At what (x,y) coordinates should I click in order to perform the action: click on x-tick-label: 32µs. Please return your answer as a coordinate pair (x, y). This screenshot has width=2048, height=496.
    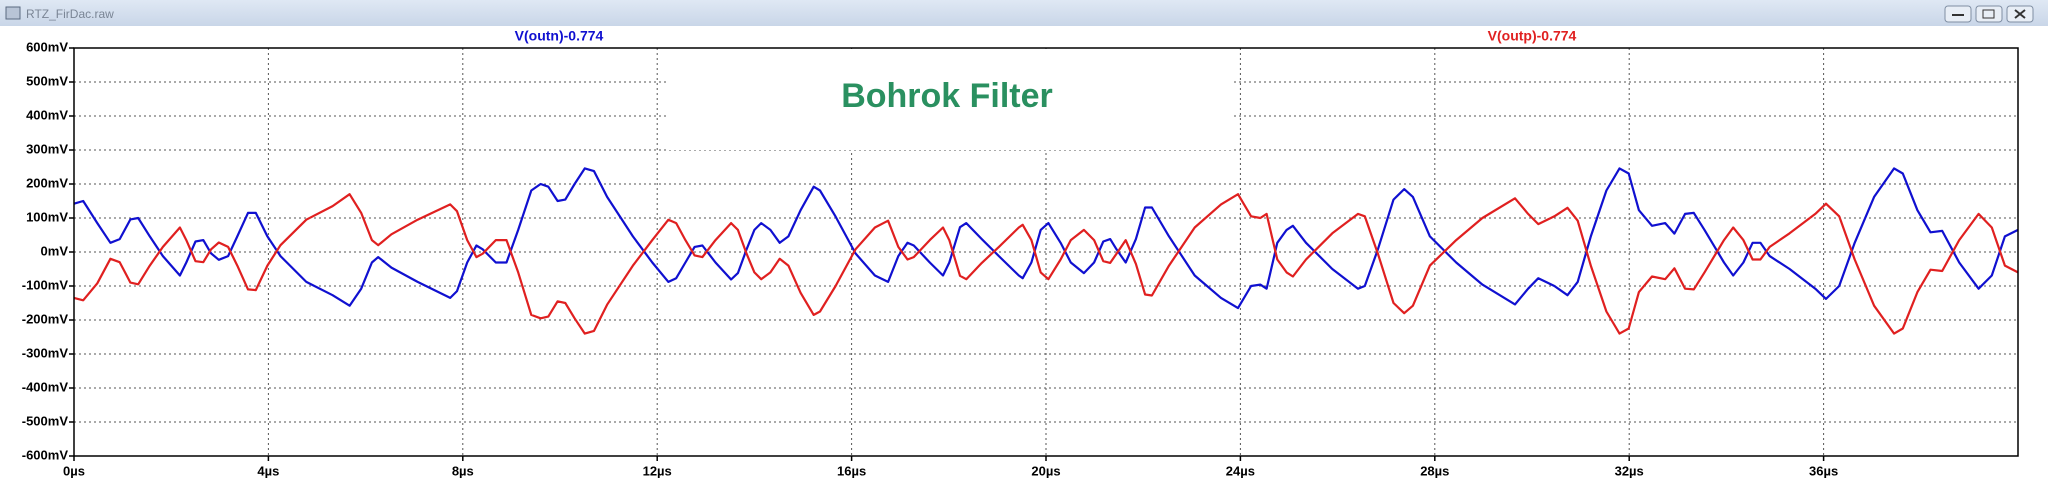
    Looking at the image, I should click on (1629, 470).